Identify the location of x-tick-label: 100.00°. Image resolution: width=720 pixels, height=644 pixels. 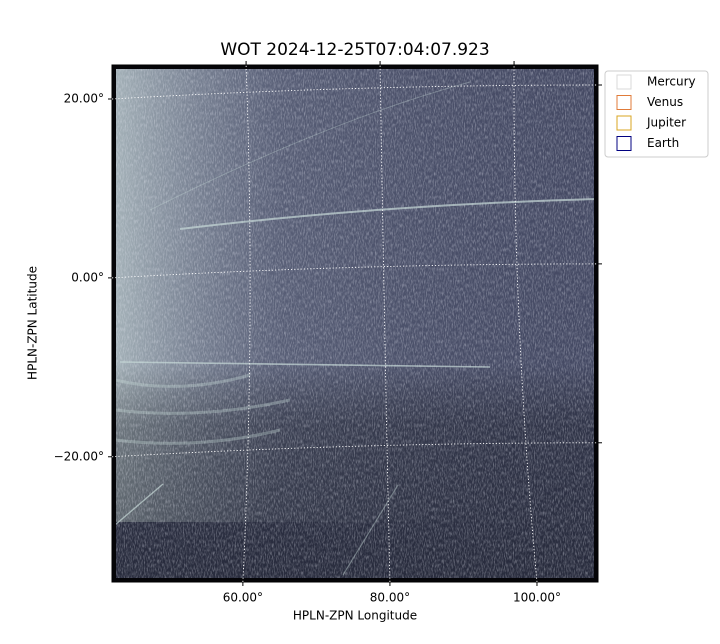
(537, 598).